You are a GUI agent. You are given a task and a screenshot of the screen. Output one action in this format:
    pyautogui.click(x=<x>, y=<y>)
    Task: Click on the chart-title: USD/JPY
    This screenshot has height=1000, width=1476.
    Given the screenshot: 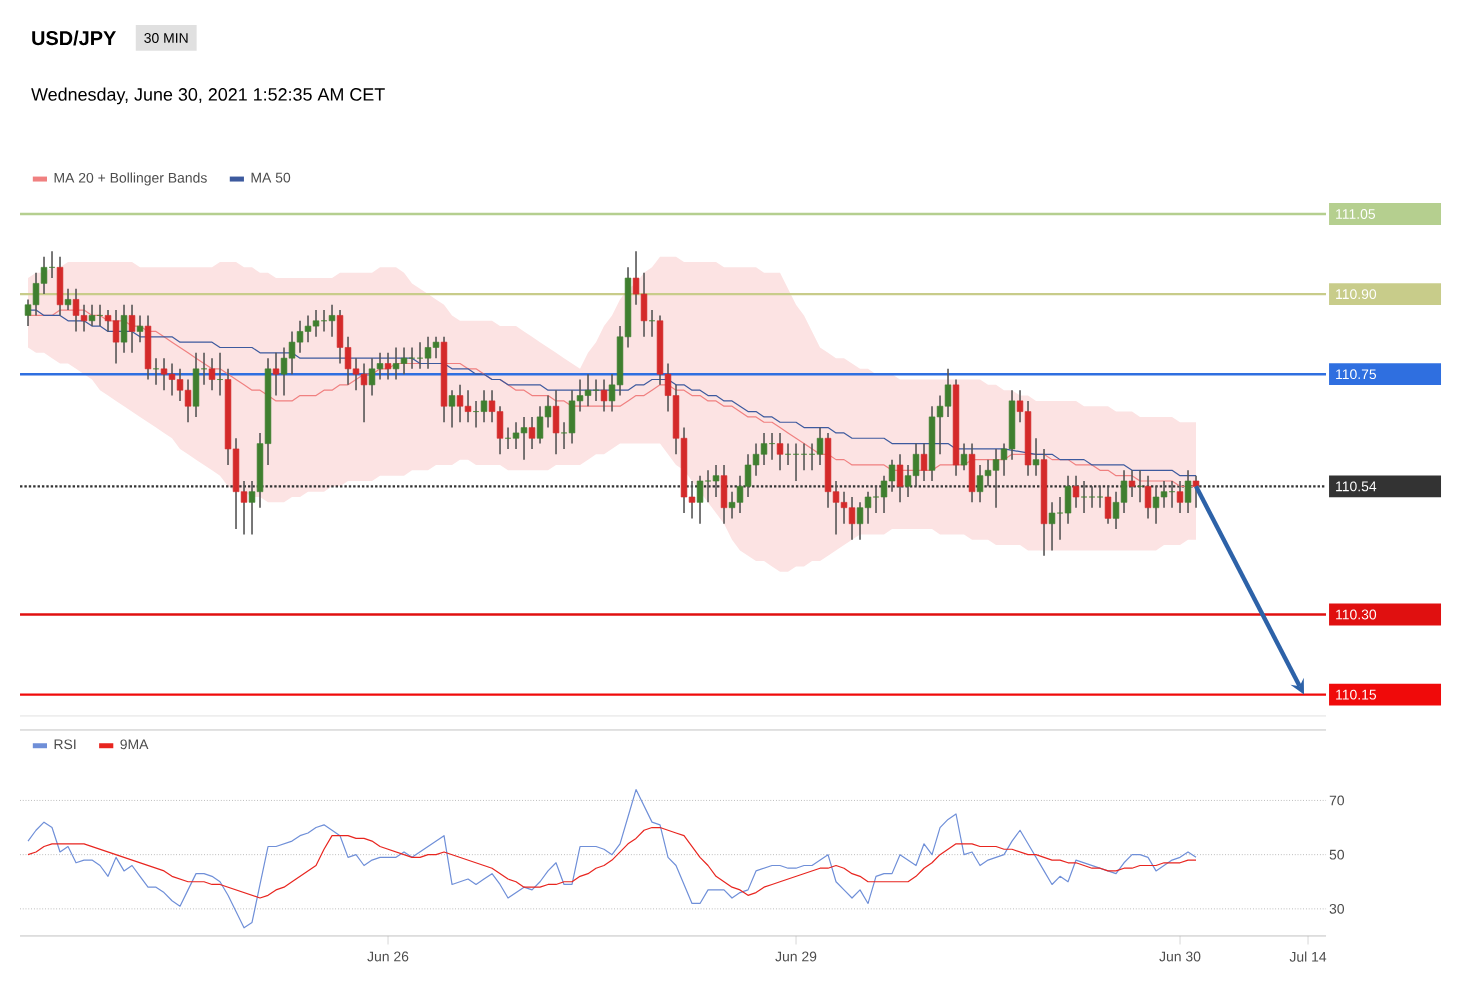 What is the action you would take?
    pyautogui.click(x=74, y=38)
    